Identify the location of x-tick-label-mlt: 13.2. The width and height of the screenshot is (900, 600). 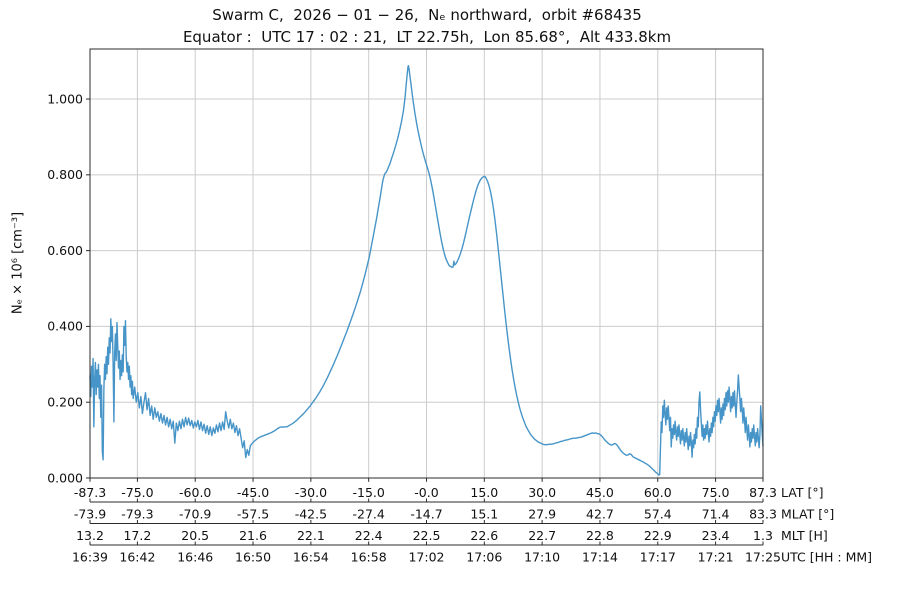
(90, 535).